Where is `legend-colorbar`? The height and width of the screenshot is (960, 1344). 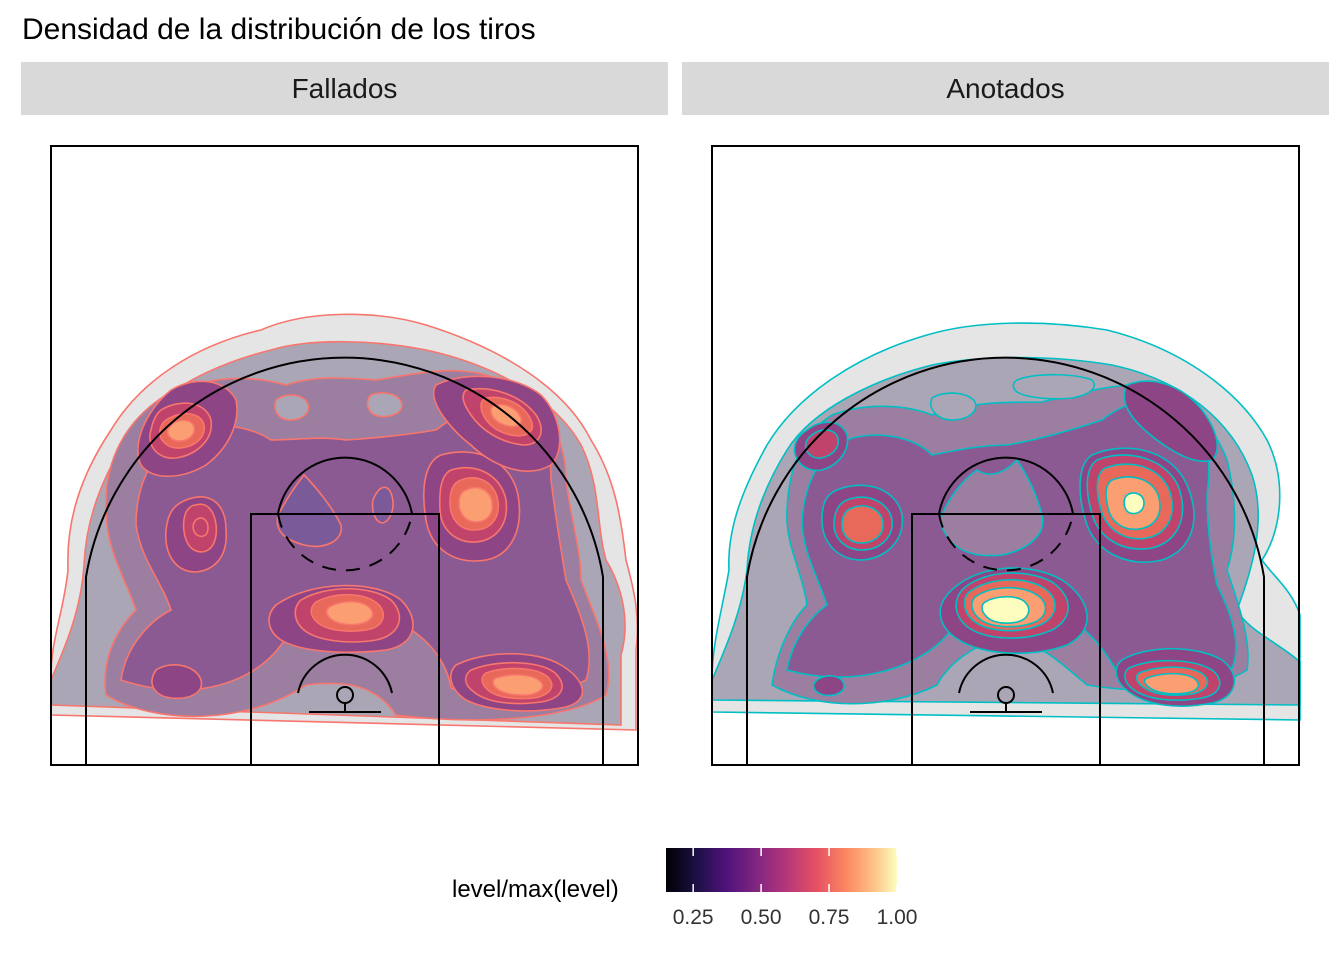 legend-colorbar is located at coordinates (782, 870).